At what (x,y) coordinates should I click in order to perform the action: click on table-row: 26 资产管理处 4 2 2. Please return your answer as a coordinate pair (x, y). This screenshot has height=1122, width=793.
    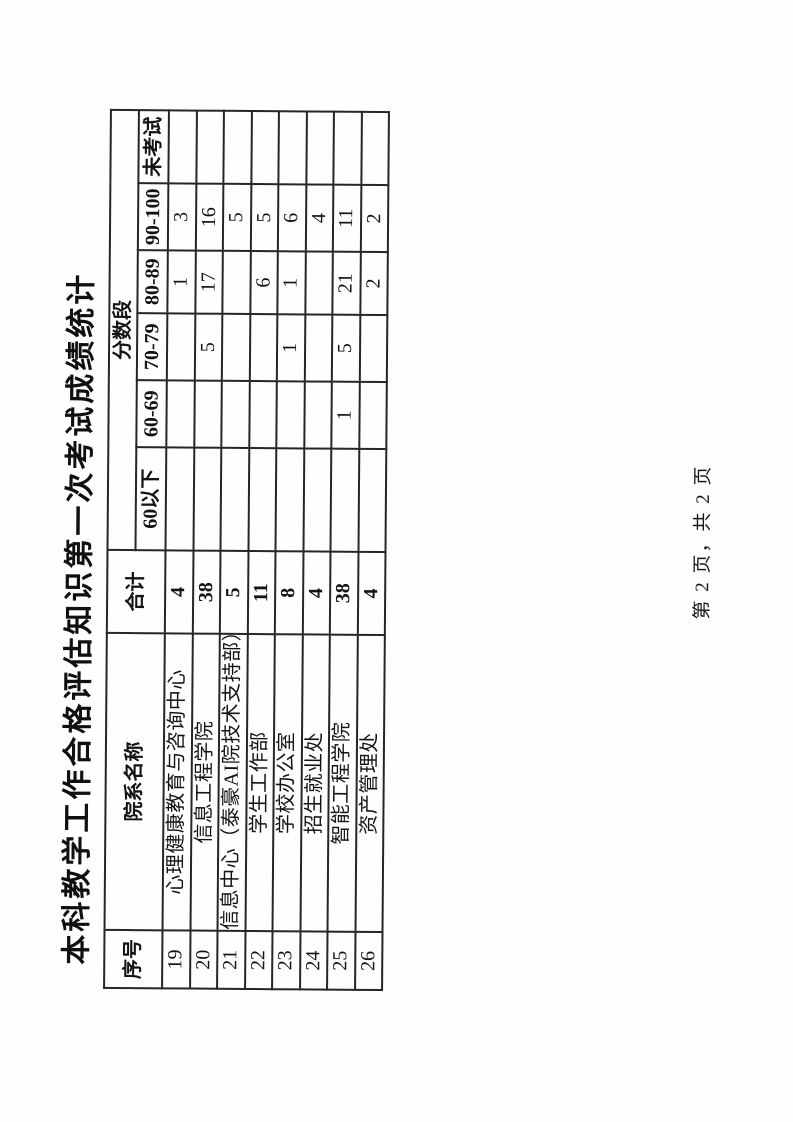
    Looking at the image, I should click on (371, 551).